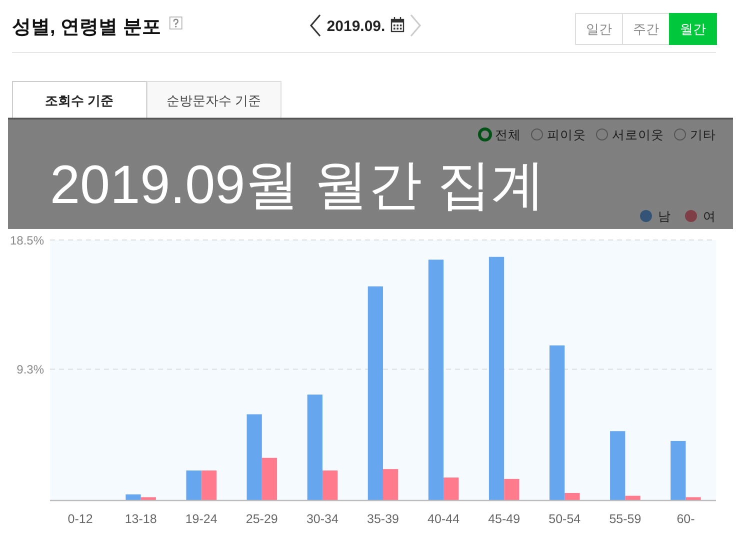  What do you see at coordinates (564, 519) in the screenshot?
I see `x-tick-label: 50-54` at bounding box center [564, 519].